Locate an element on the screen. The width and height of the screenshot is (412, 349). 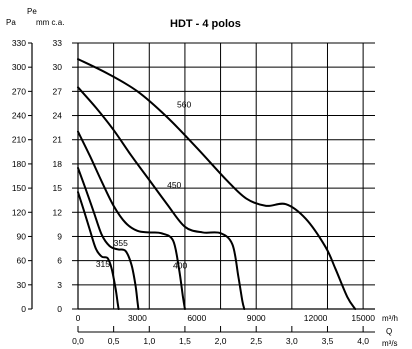
x-tick-label-m3s: 3,5 is located at coordinates (328, 341).